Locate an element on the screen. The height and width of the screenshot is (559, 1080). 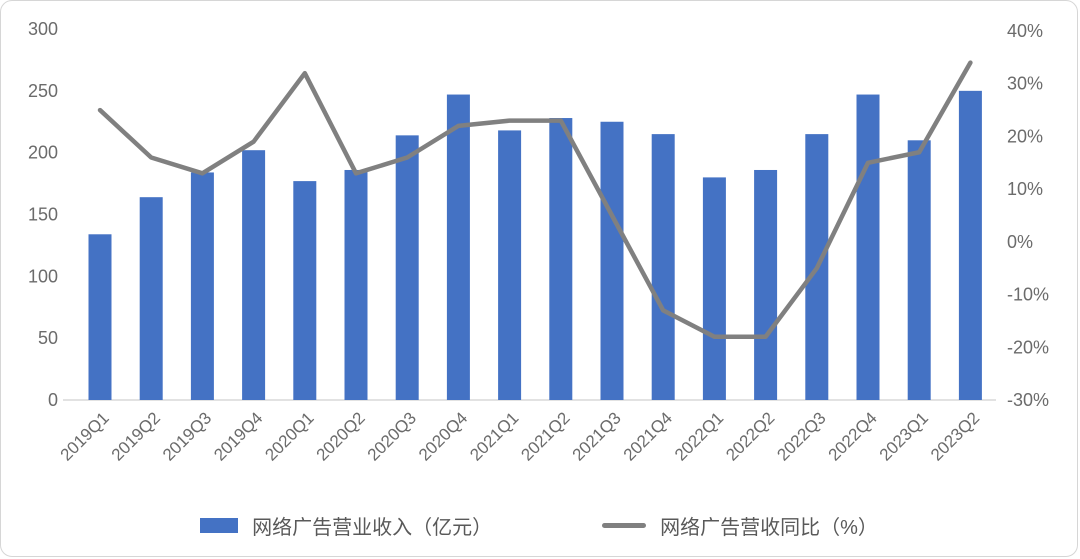
bar-2021Q2 is located at coordinates (561, 259).